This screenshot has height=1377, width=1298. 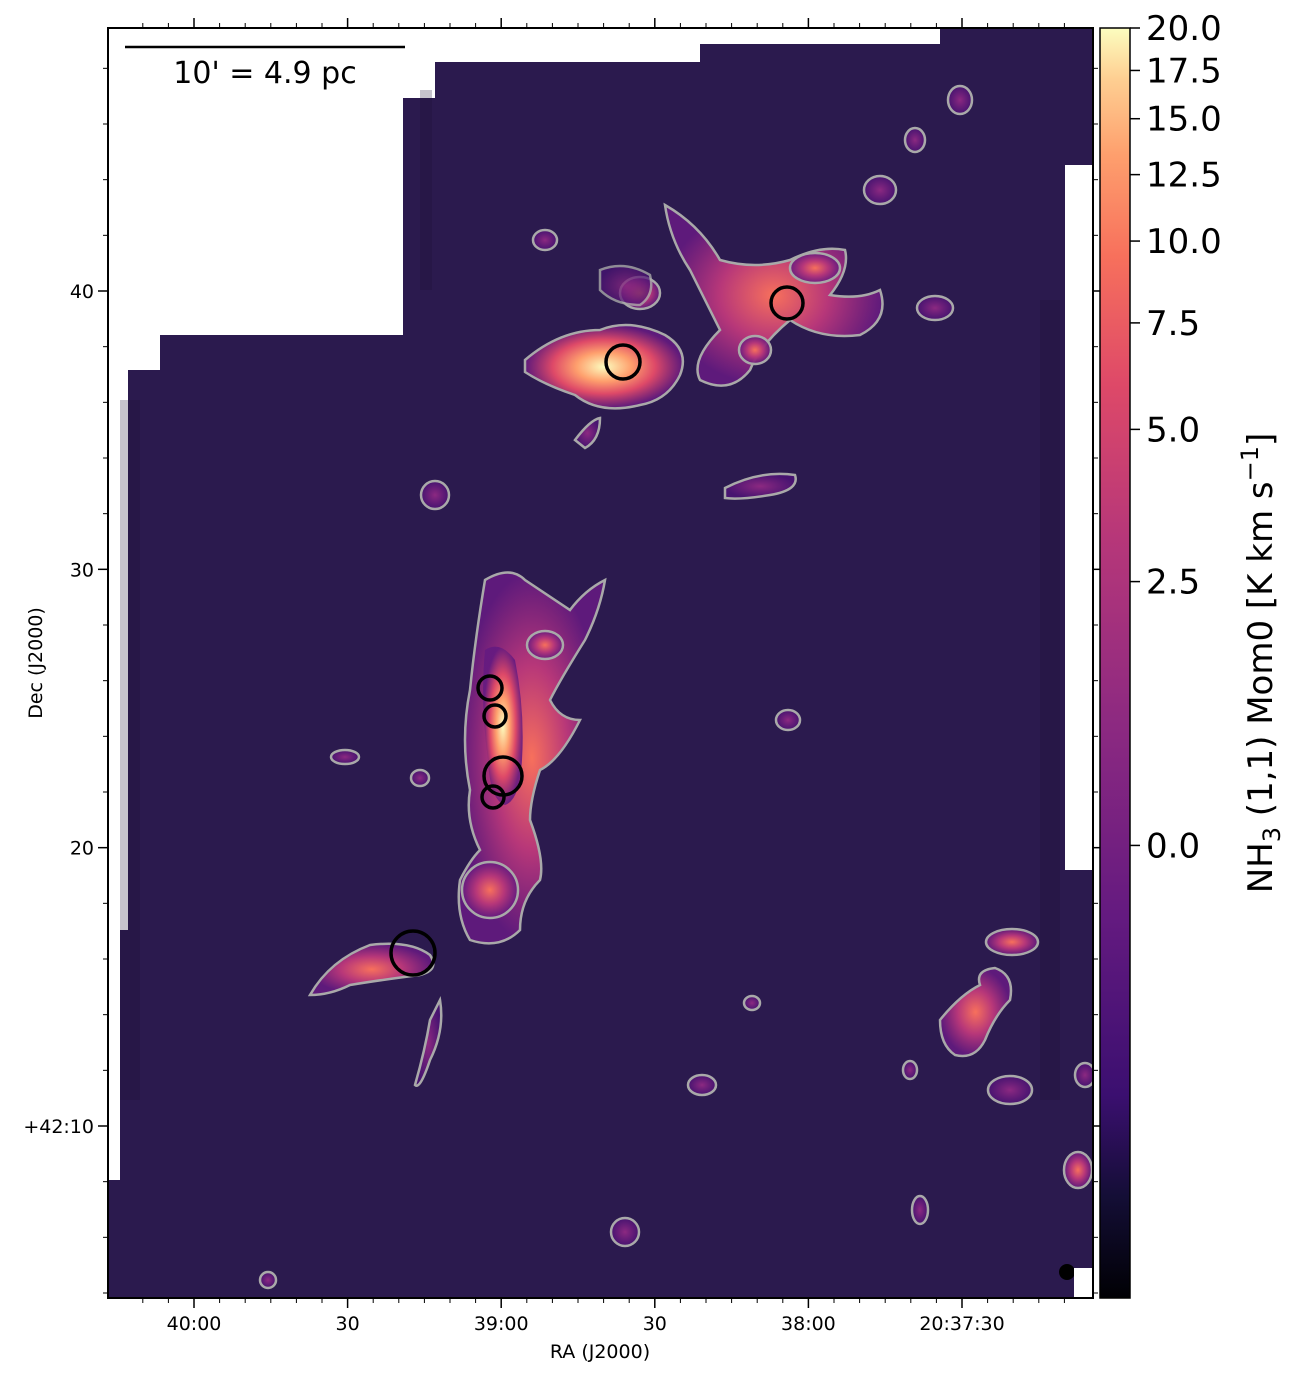 I want to click on x-axis-label: RA (J2000), so click(x=600, y=1352).